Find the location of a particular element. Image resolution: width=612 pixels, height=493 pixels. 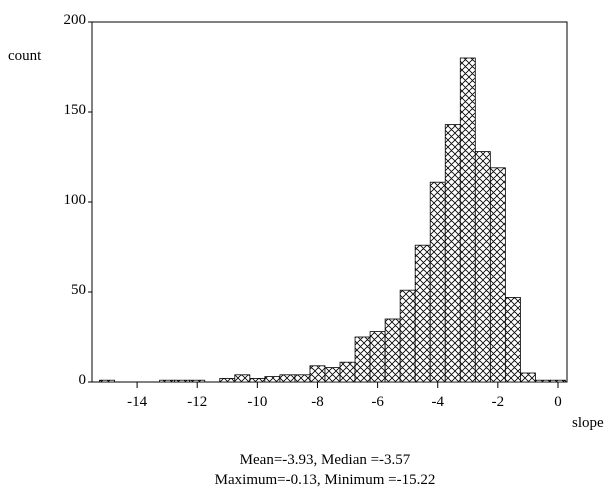

x-tick-label: 0 is located at coordinates (558, 402).